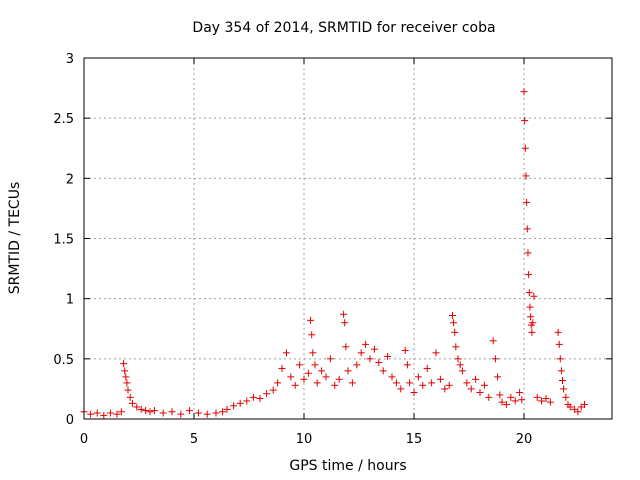 The height and width of the screenshot is (480, 640). I want to click on y-tick-label: 2.5, so click(63, 119).